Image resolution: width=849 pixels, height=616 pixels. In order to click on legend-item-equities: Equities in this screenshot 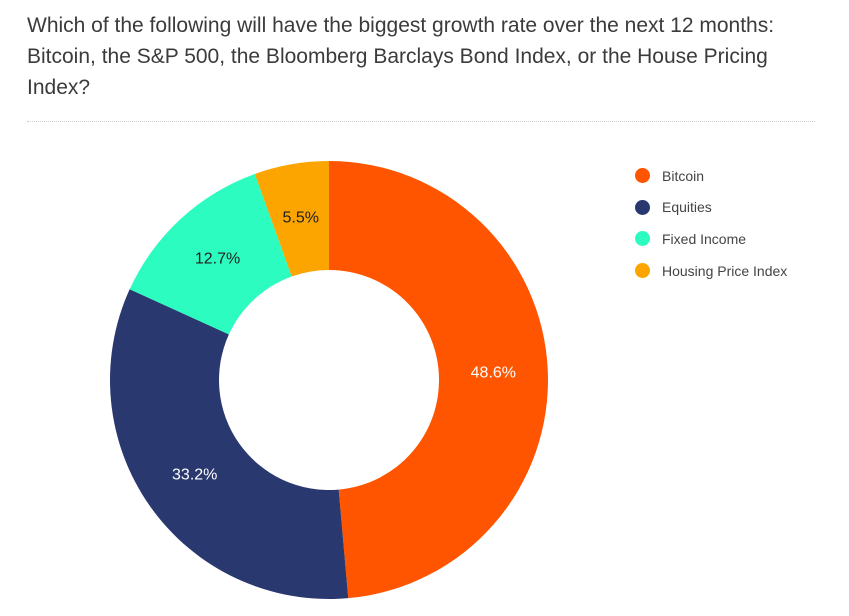, I will do `click(711, 208)`.